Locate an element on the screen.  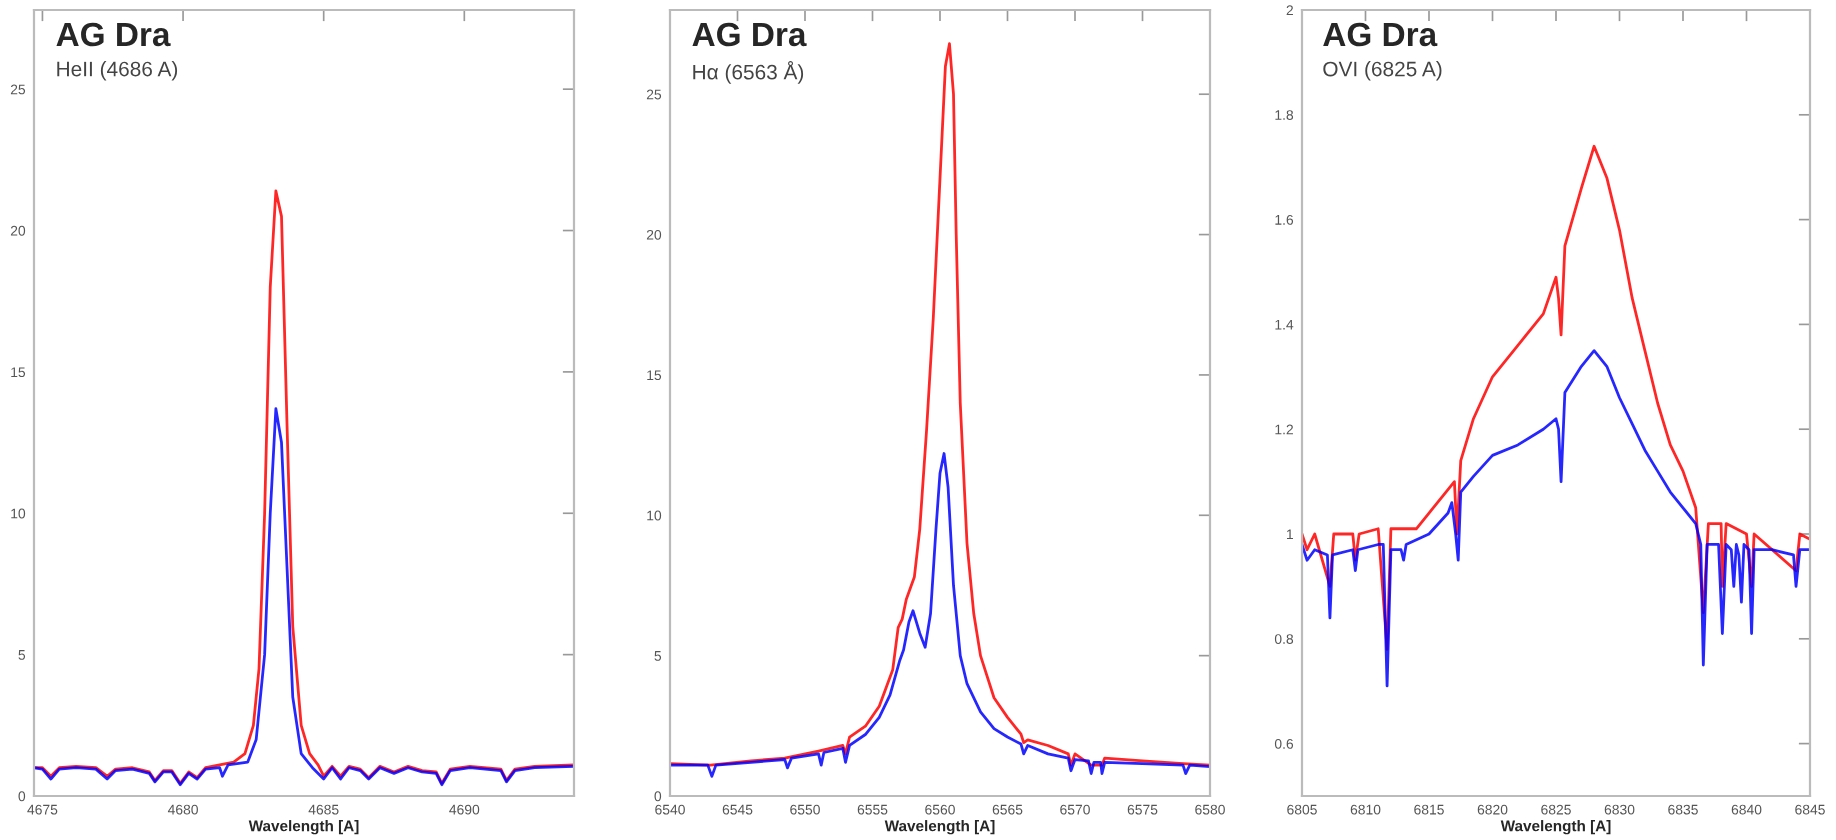
text: OVI (6825 A) is located at coordinates (1382, 71).